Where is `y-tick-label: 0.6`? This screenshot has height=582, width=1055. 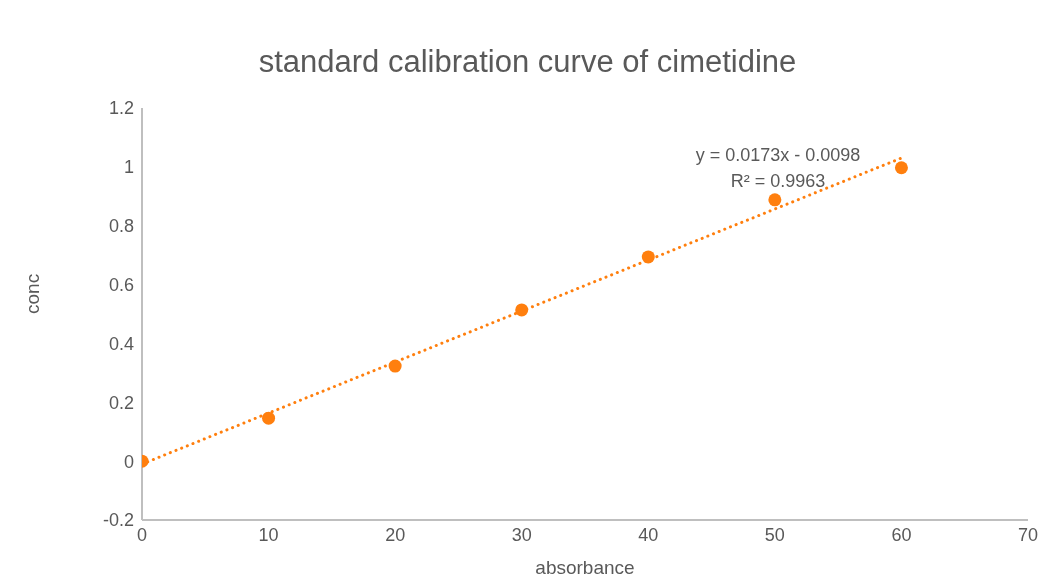 y-tick-label: 0.6 is located at coordinates (121, 284).